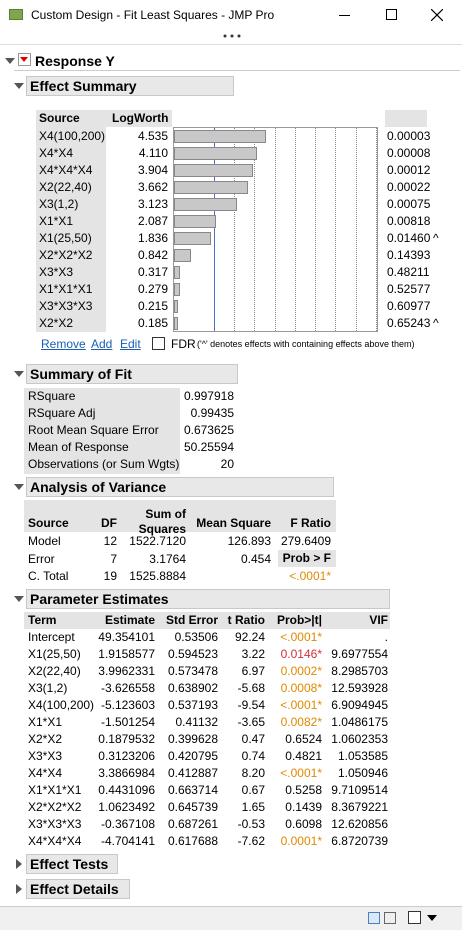 Image resolution: width=462 pixels, height=930 pixels. What do you see at coordinates (246, 620) in the screenshot?
I see `column-header: t Ratio` at bounding box center [246, 620].